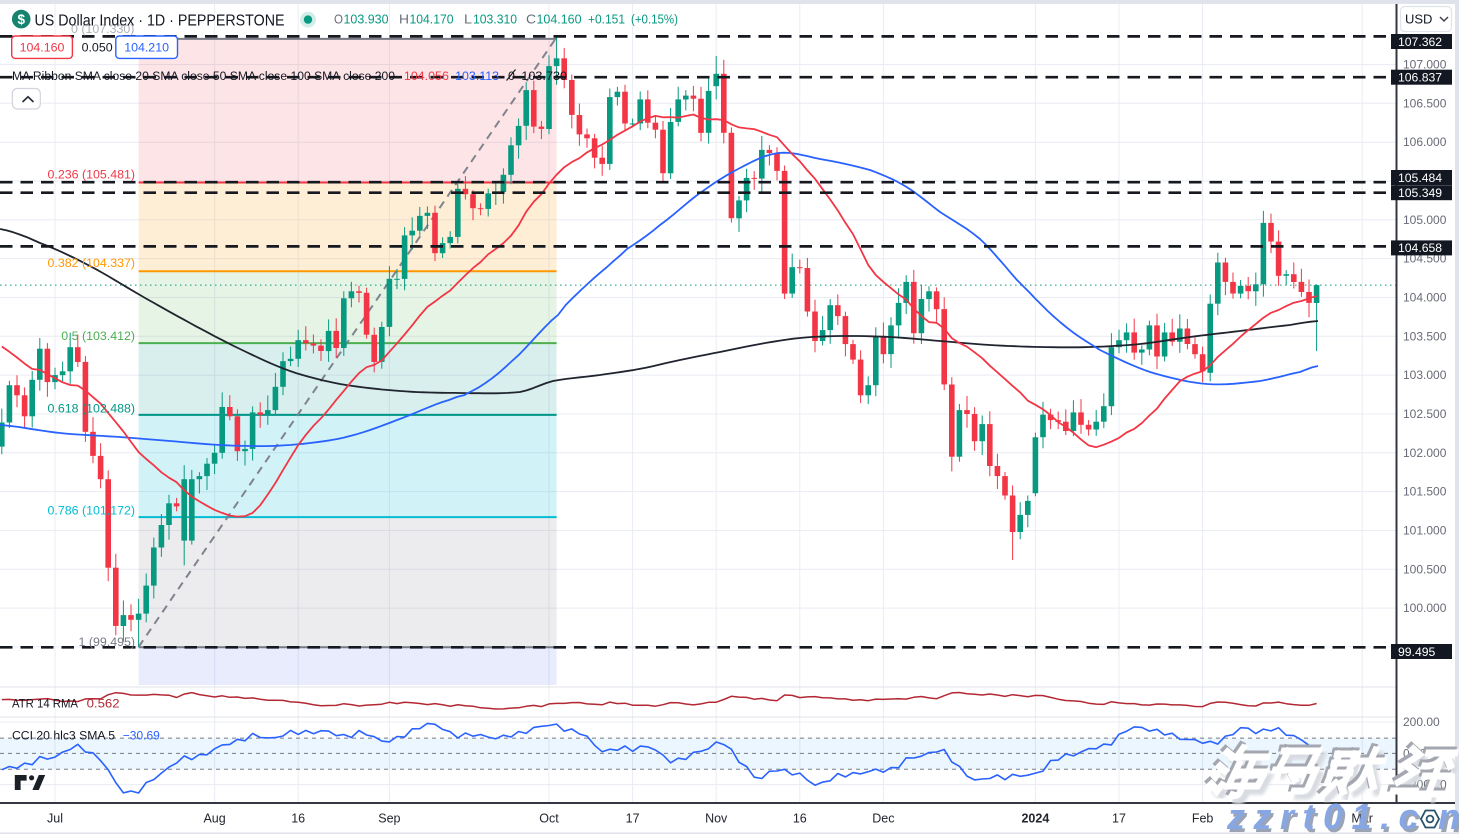  What do you see at coordinates (1425, 492) in the screenshot?
I see `svg-text: 101.500` at bounding box center [1425, 492].